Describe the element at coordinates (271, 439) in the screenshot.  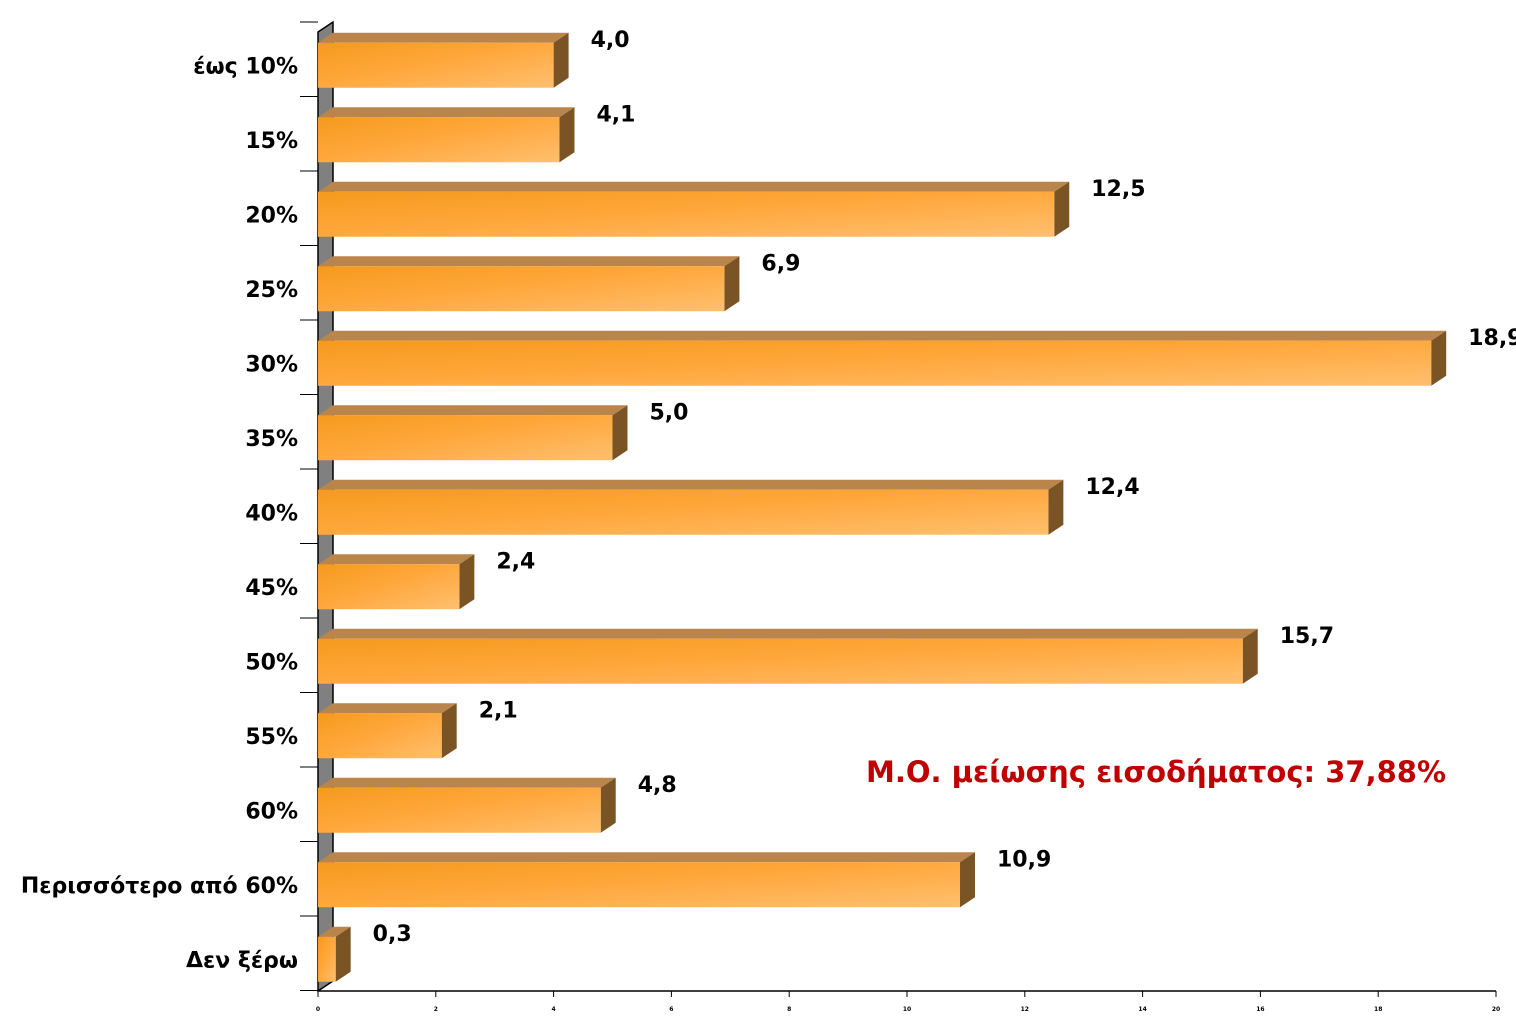
I see `category-label: 35%` at that location.